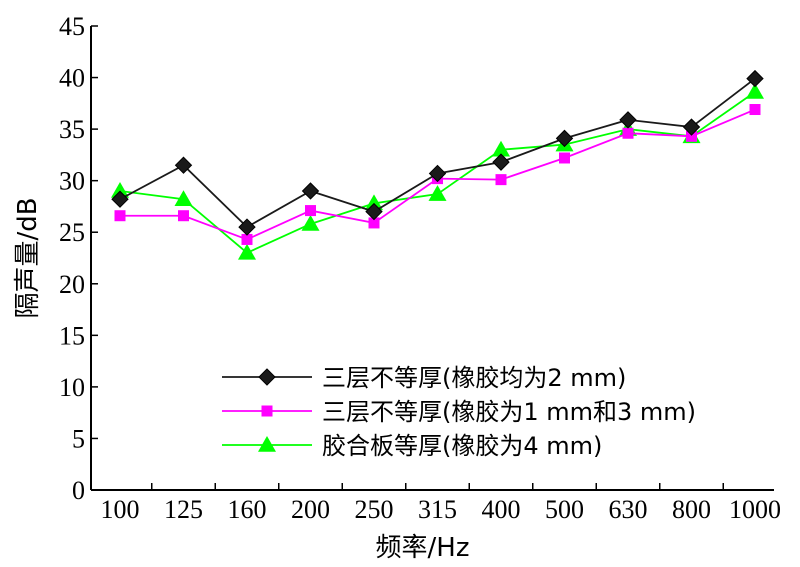 The width and height of the screenshot is (800, 567). Describe the element at coordinates (564, 509) in the screenshot. I see `x-tick-label: 500` at that location.